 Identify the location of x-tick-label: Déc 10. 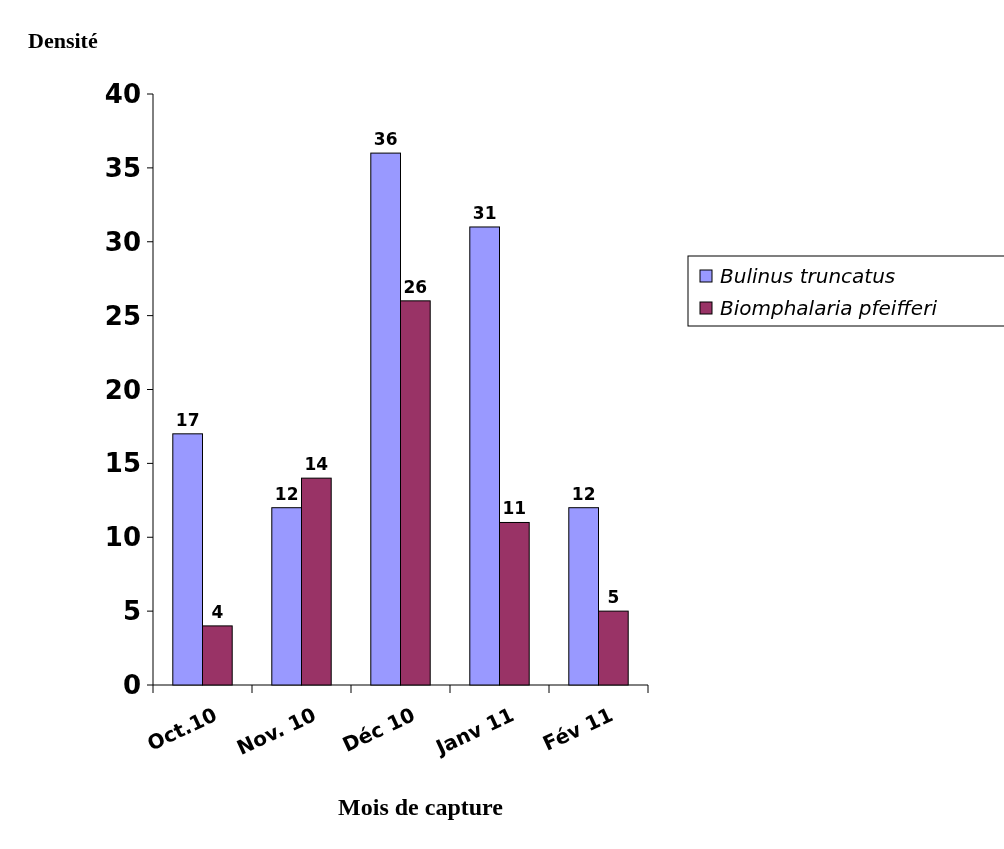
(378, 729).